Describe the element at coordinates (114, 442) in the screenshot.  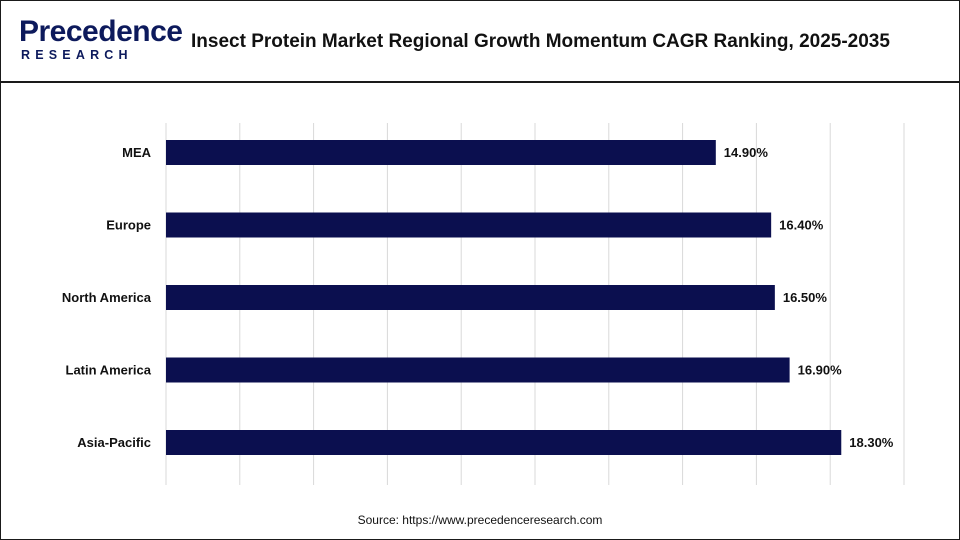
I see `category-label: Asia-Pacific` at that location.